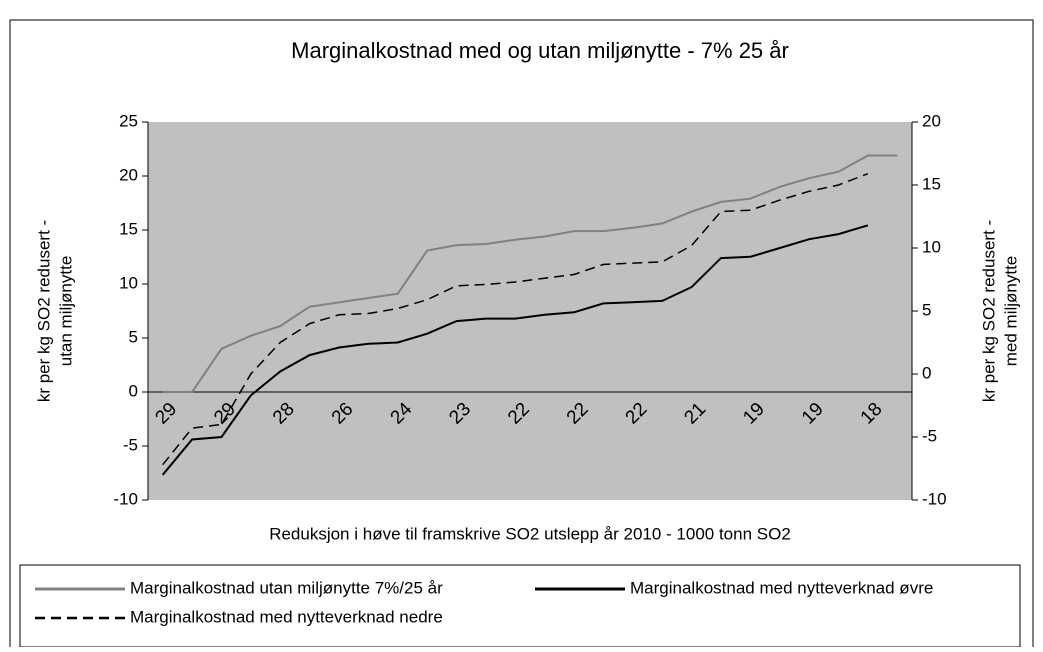  I want to click on legend, so click(520, 606).